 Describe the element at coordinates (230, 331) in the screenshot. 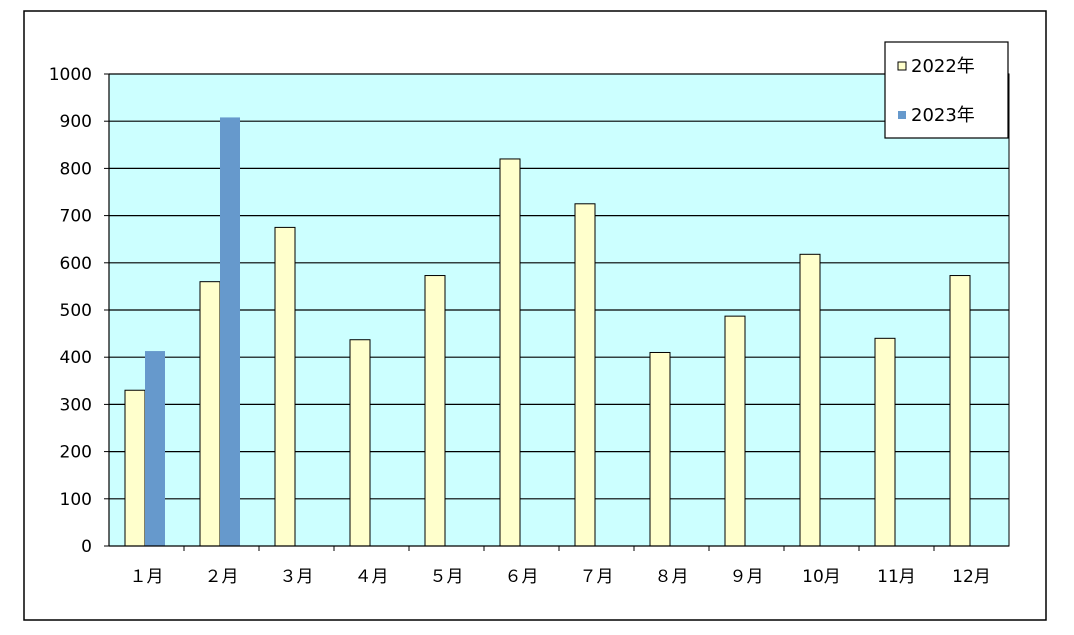

I see `bar-2023年-２月` at that location.